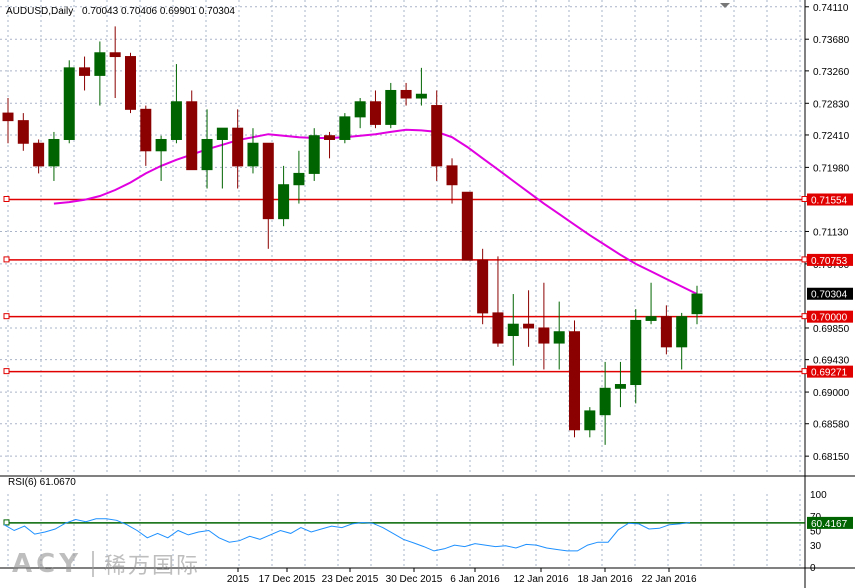 The height and width of the screenshot is (588, 855). Describe the element at coordinates (830, 372) in the screenshot. I see `level-badge: 0.69271` at that location.